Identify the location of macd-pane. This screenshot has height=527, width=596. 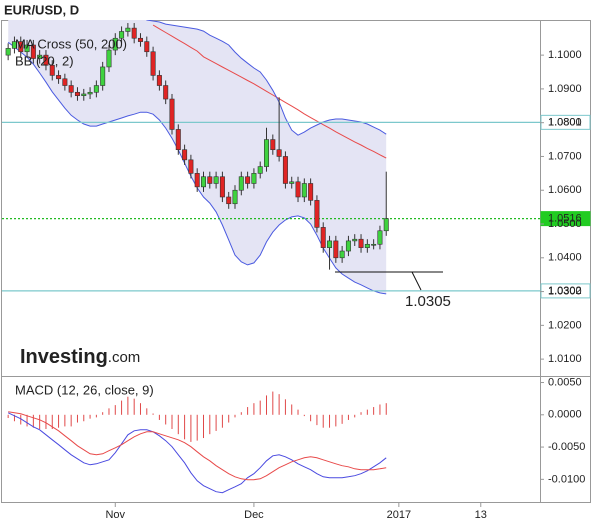
(197, 442).